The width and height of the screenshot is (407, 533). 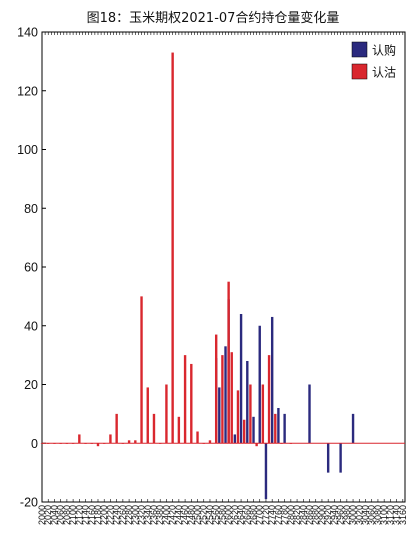 What do you see at coordinates (235, 515) in the screenshot?
I see `x-tick-label: 2620` at bounding box center [235, 515].